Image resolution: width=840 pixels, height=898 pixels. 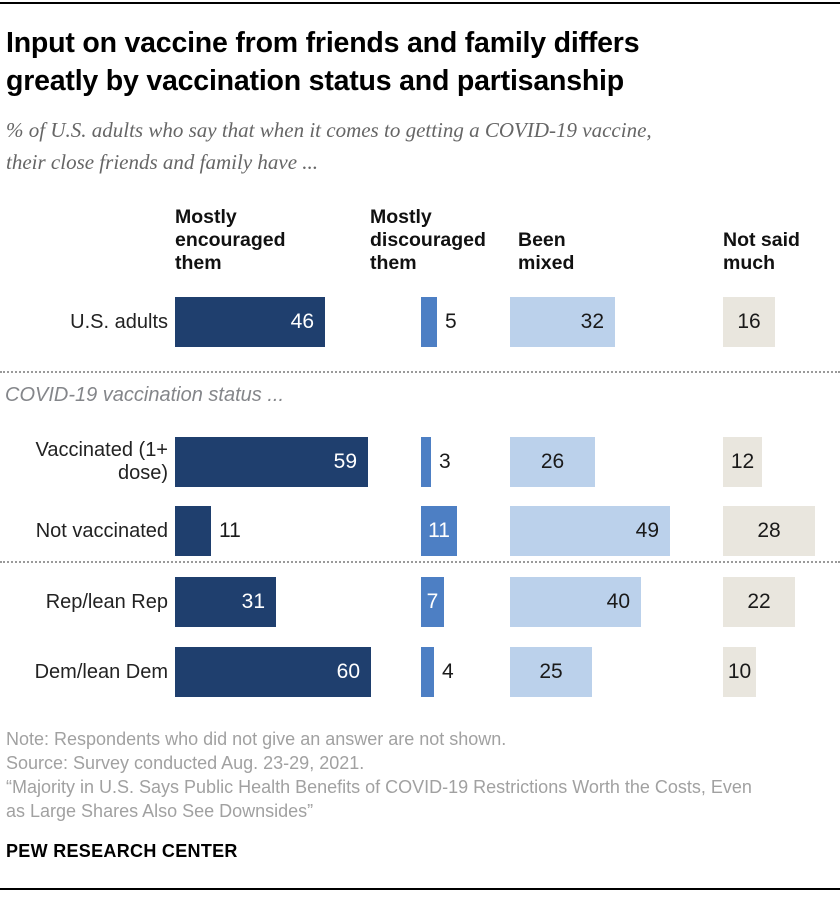 I want to click on bar: 10, so click(x=739, y=672).